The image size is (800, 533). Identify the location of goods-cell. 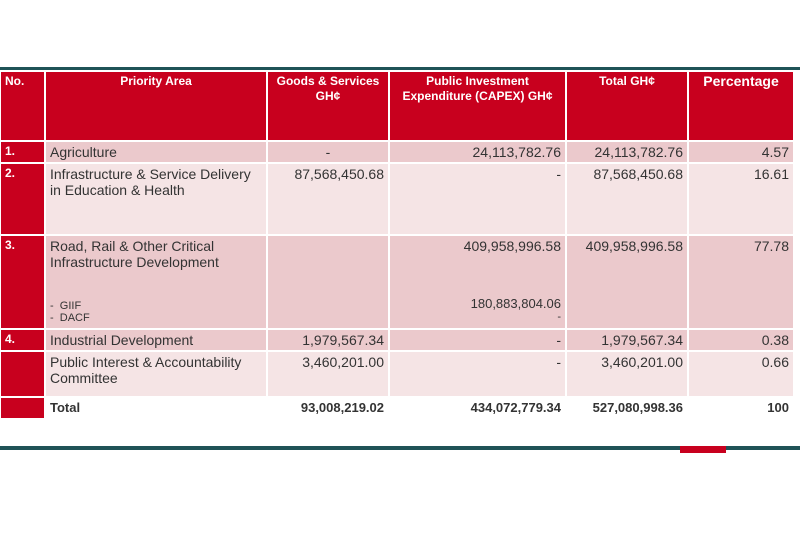
(328, 282).